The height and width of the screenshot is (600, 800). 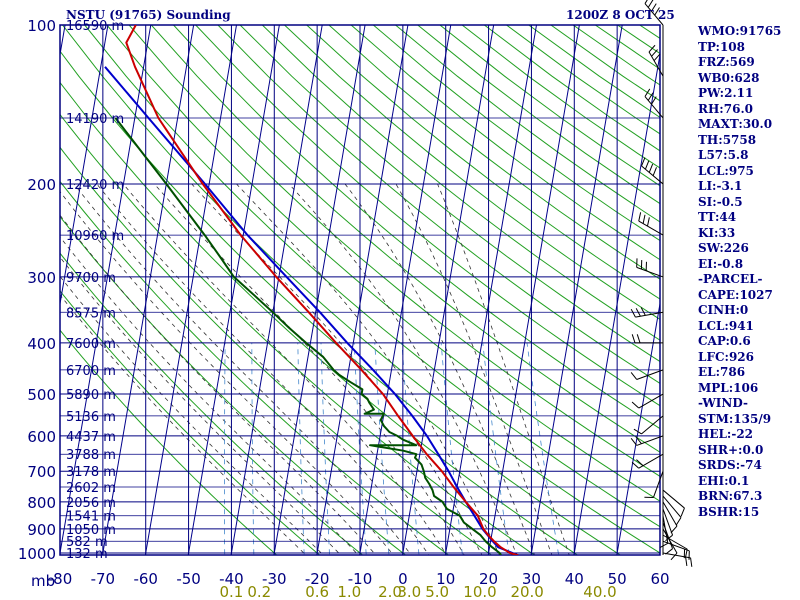 What do you see at coordinates (145, 579) in the screenshot?
I see `temperature-tick-label: -60` at bounding box center [145, 579].